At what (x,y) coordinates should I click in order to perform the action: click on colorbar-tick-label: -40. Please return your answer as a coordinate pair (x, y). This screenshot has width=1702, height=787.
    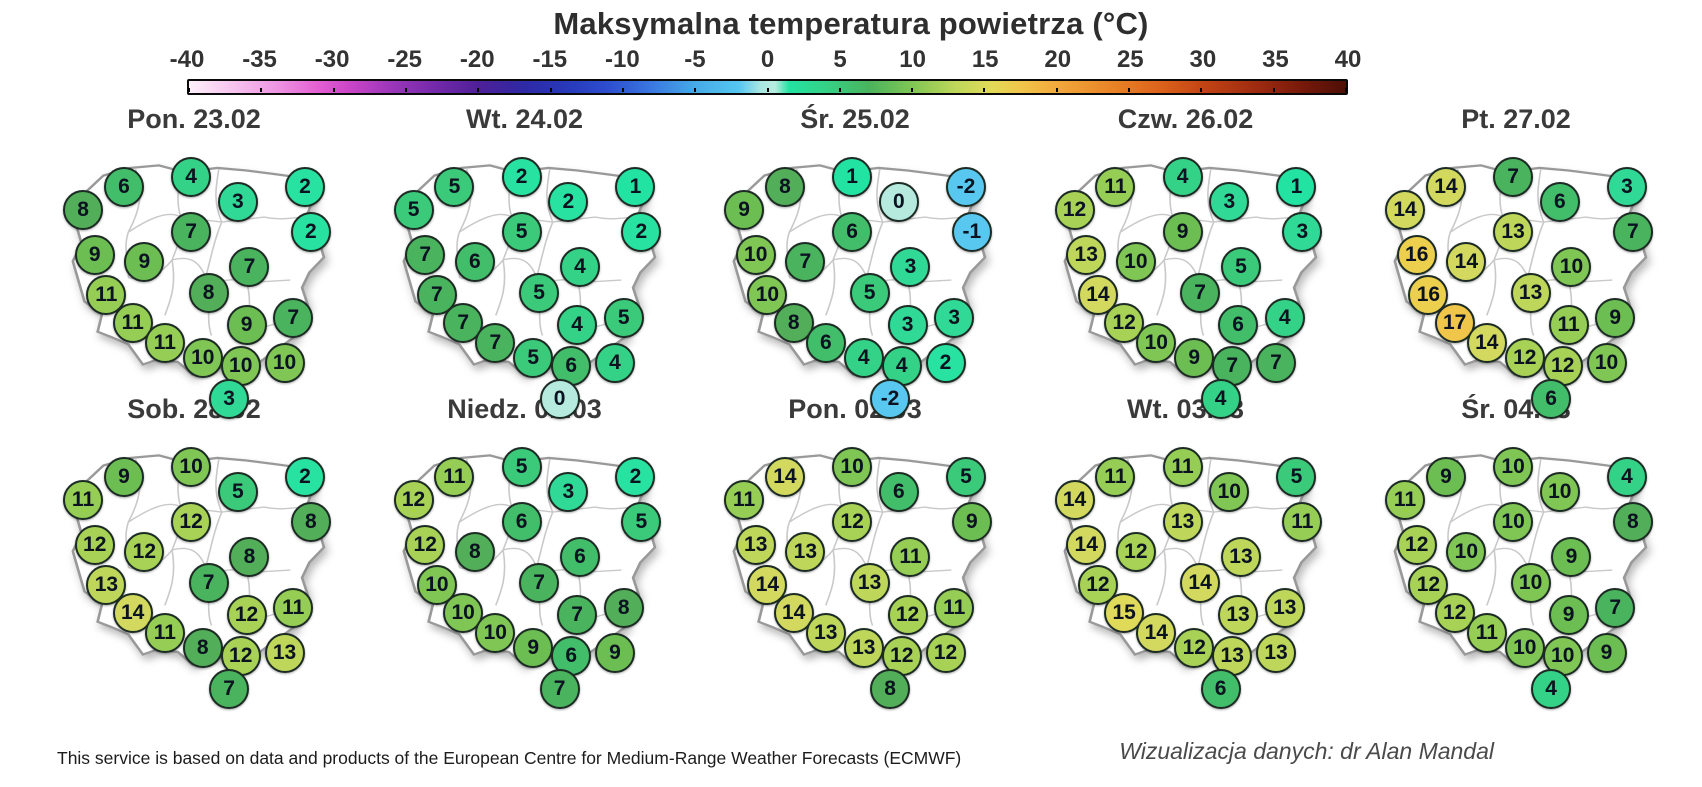
    Looking at the image, I should click on (187, 59).